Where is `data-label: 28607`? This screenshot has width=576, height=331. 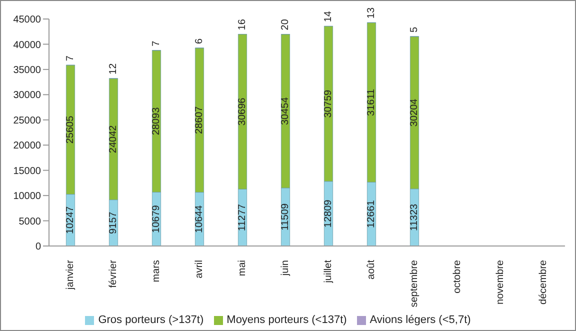 data-label: 28607 is located at coordinates (199, 120).